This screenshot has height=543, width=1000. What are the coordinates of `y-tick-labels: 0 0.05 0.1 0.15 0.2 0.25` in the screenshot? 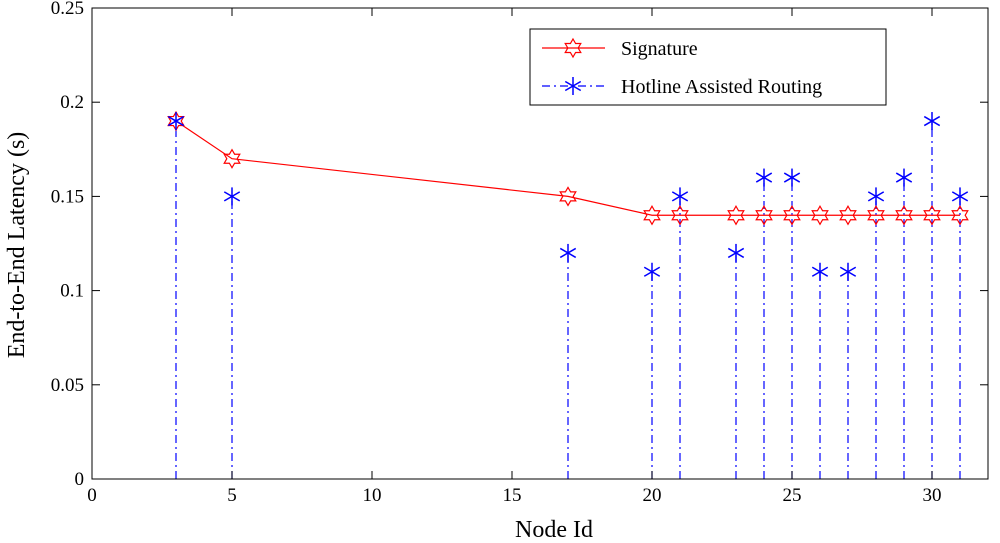 It's located at (67, 245).